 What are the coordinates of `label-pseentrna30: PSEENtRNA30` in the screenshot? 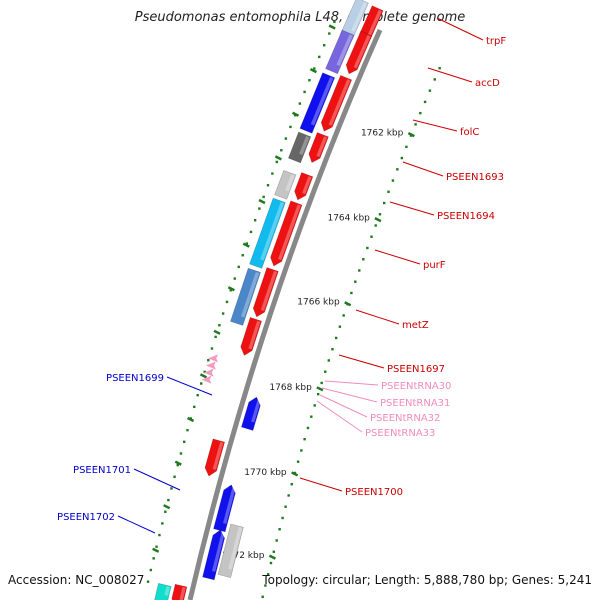 It's located at (416, 386).